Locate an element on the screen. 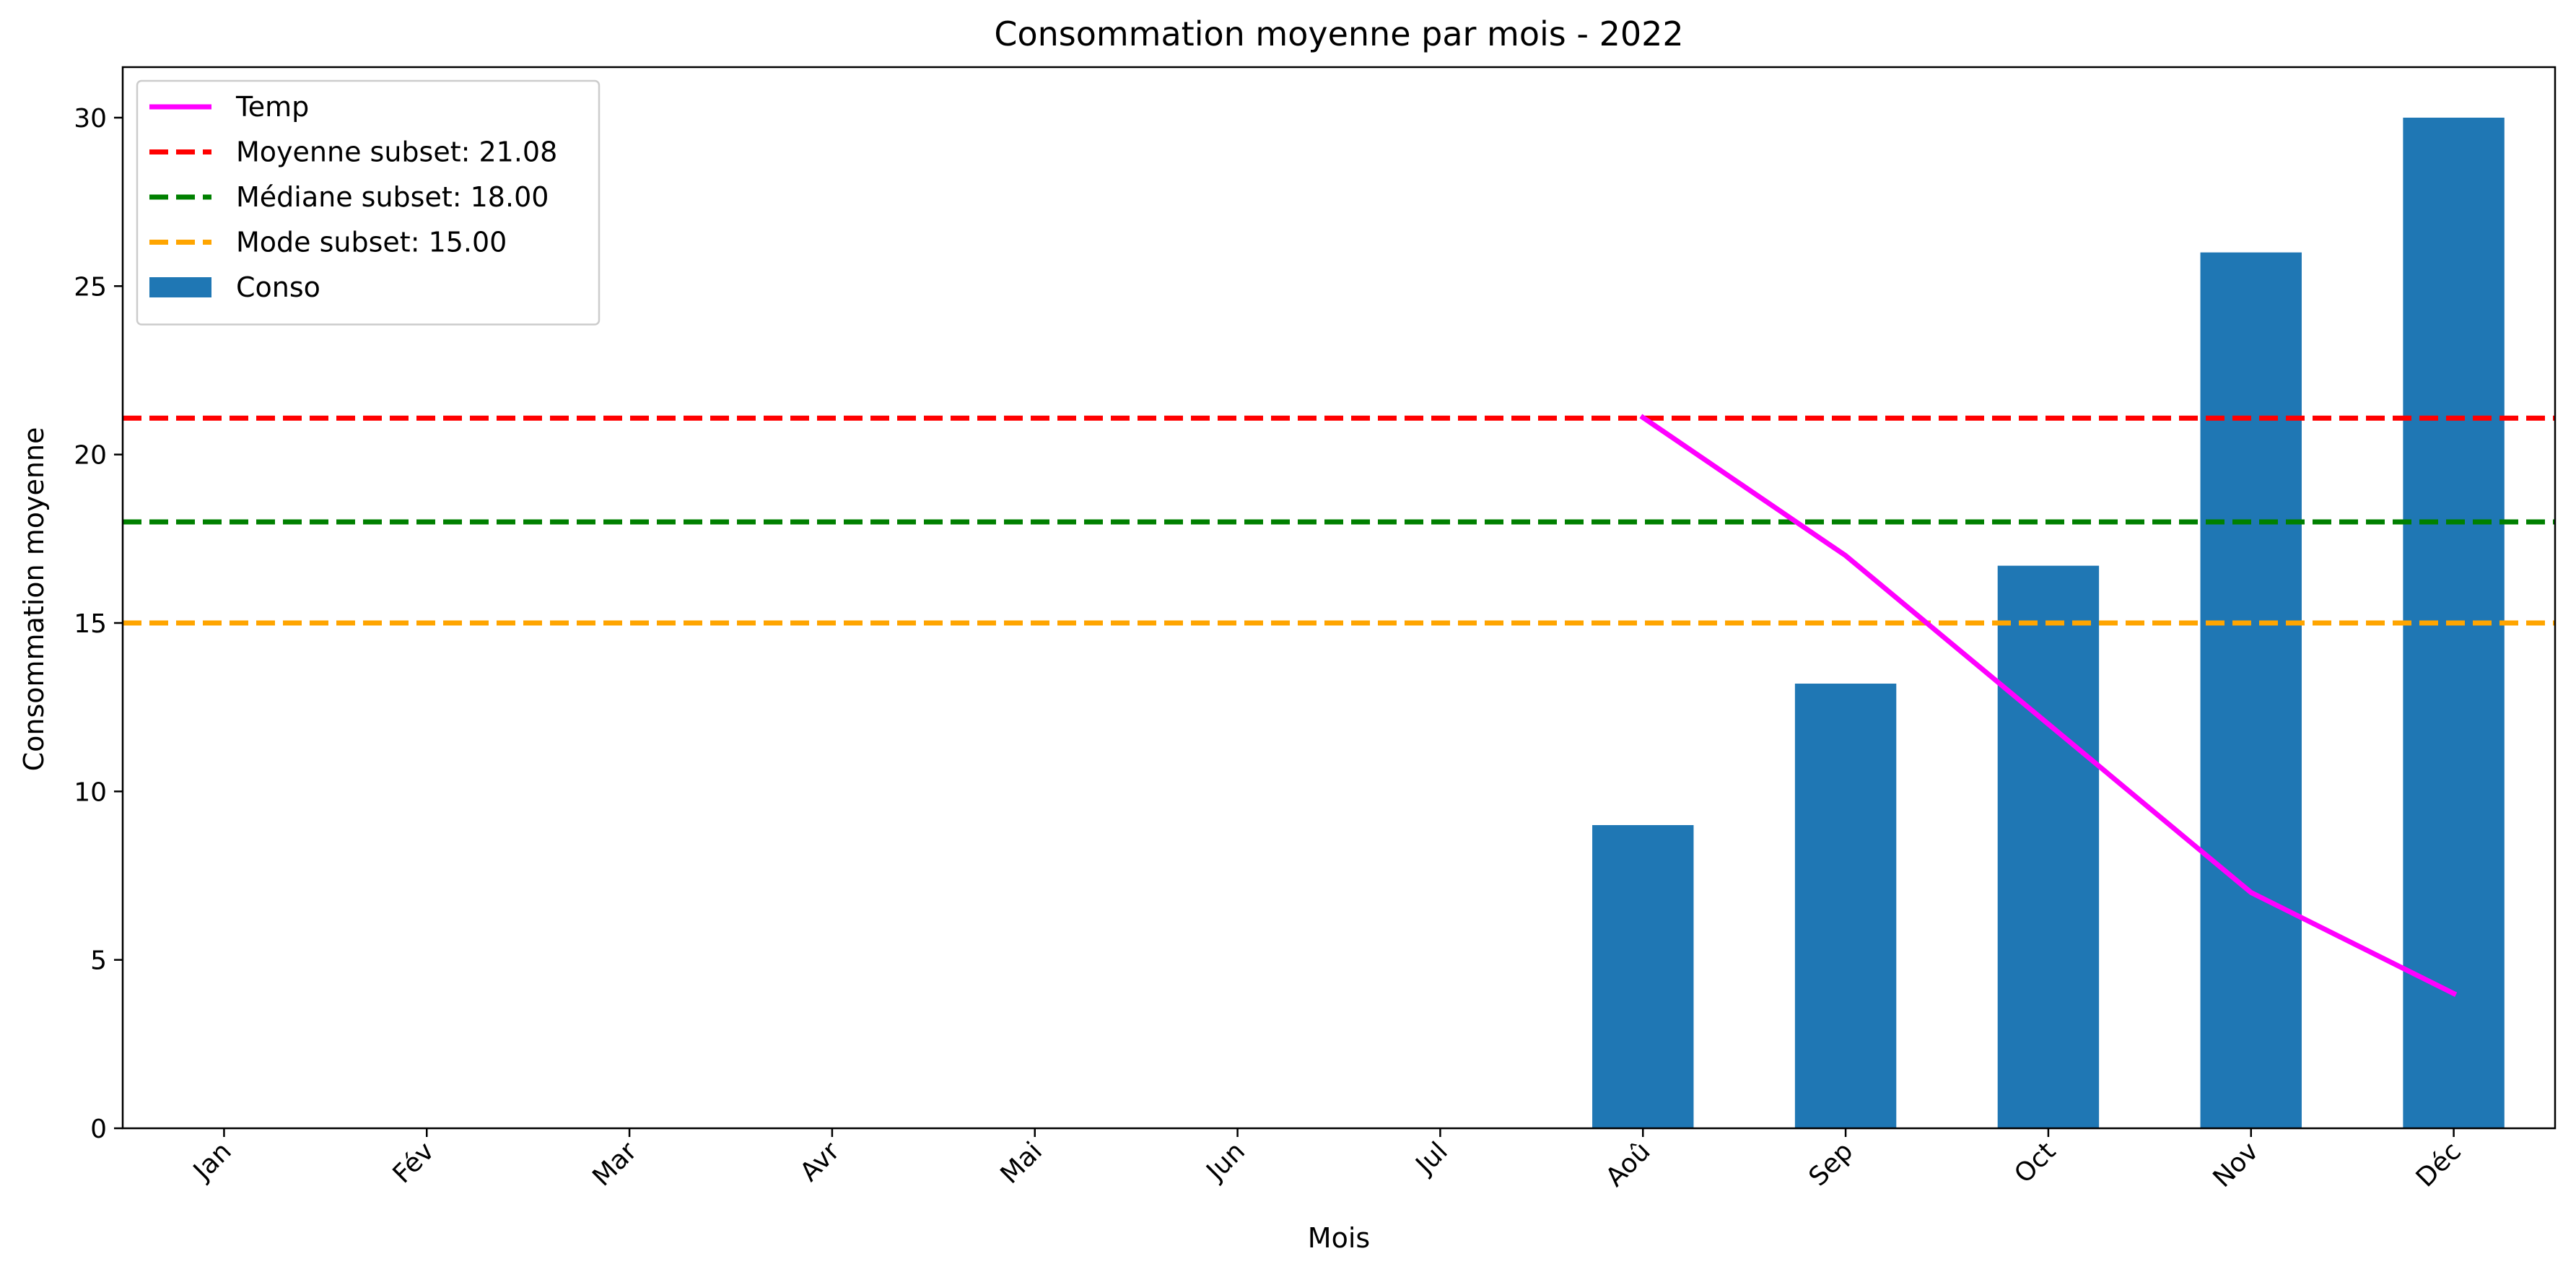 The height and width of the screenshot is (1277, 2576). y-axis-label: Consommation moyenne is located at coordinates (34, 599).